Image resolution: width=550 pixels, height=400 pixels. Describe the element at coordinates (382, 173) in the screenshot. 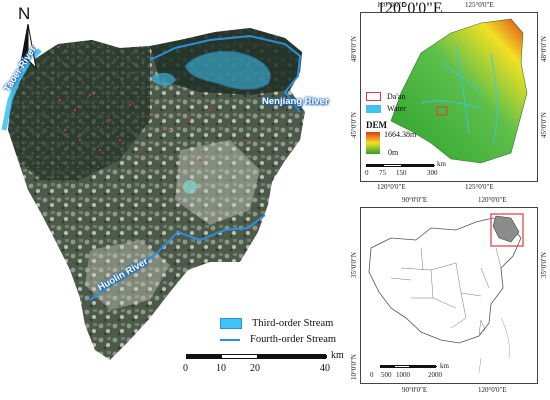

I see `scale-tick: 75` at that location.